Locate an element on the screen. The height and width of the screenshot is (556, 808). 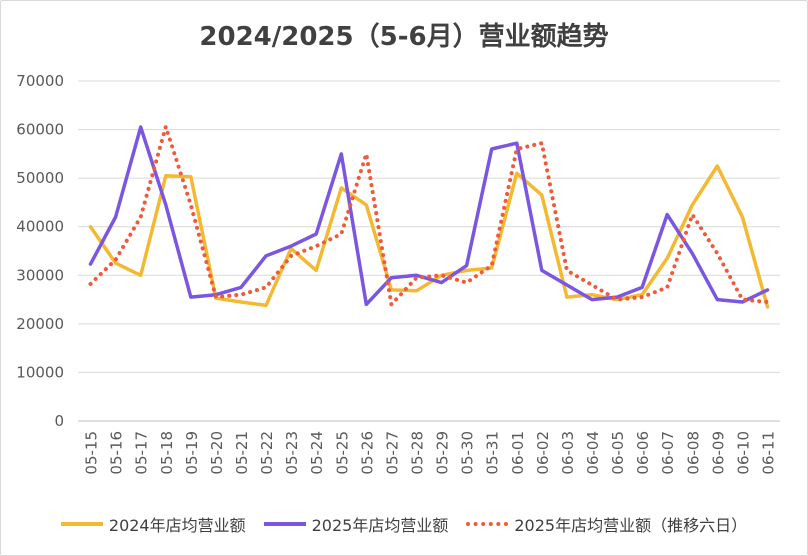
x-tick-label: 06-11 is located at coordinates (768, 453).